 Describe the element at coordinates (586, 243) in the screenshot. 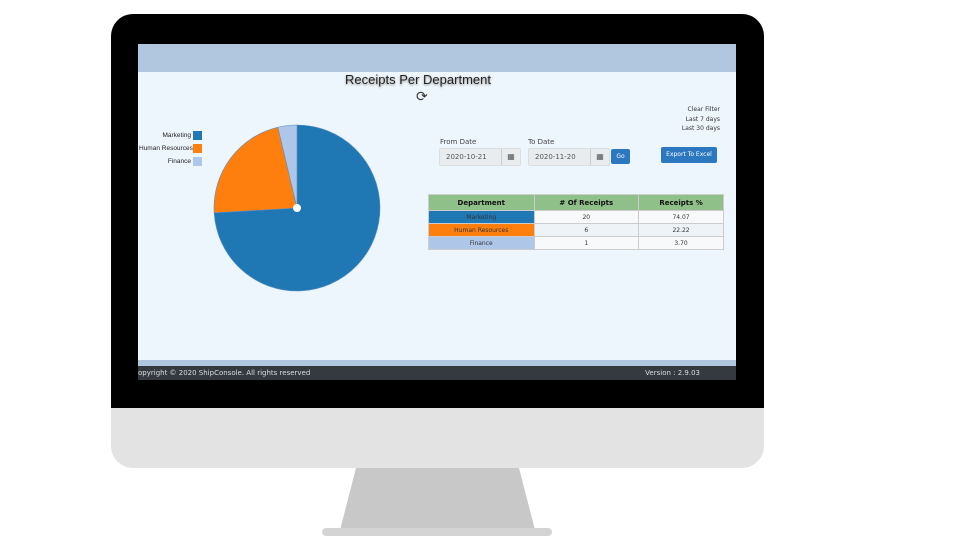

I see `count-cell: 1` at that location.